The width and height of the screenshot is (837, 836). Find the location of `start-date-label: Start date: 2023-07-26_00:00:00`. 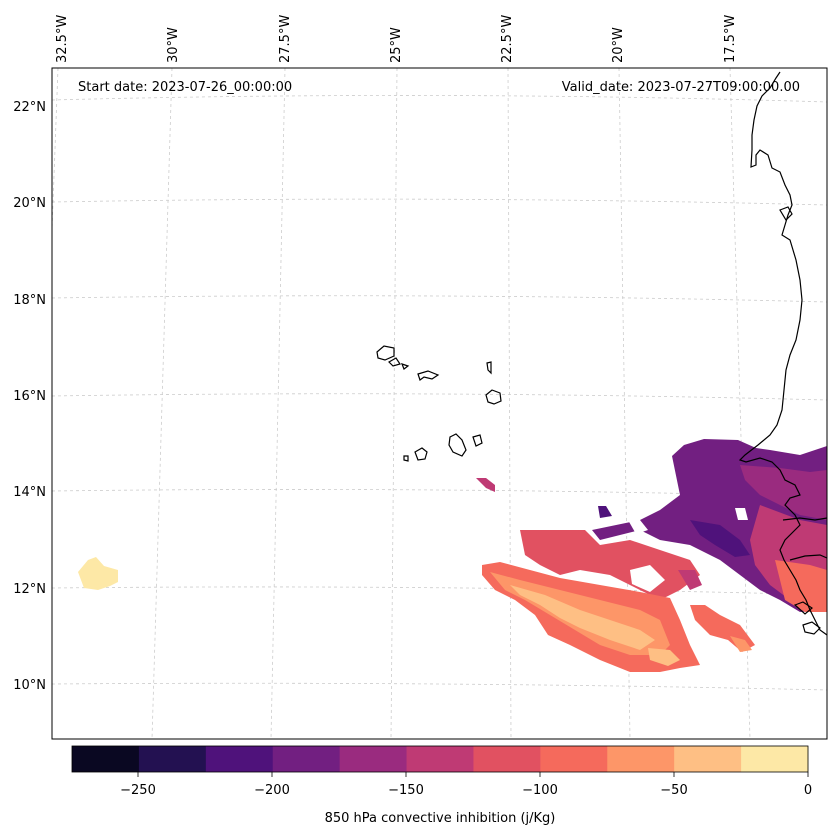

start-date-label: Start date: 2023-07-26_00:00:00 is located at coordinates (185, 87).